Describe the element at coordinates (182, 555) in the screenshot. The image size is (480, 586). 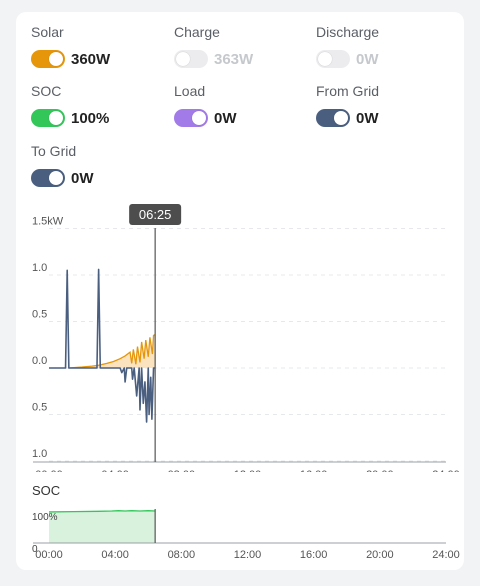
I see `soc-x-tick-label: 08:00` at that location.